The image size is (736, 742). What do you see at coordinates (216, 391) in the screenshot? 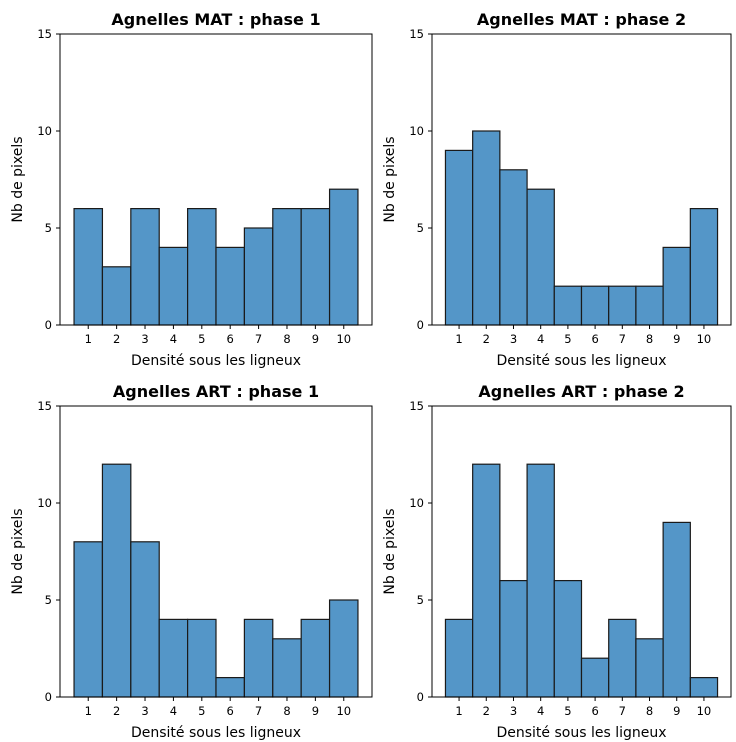
I see `chart-title: Agnelles ART : phase 1` at bounding box center [216, 391].